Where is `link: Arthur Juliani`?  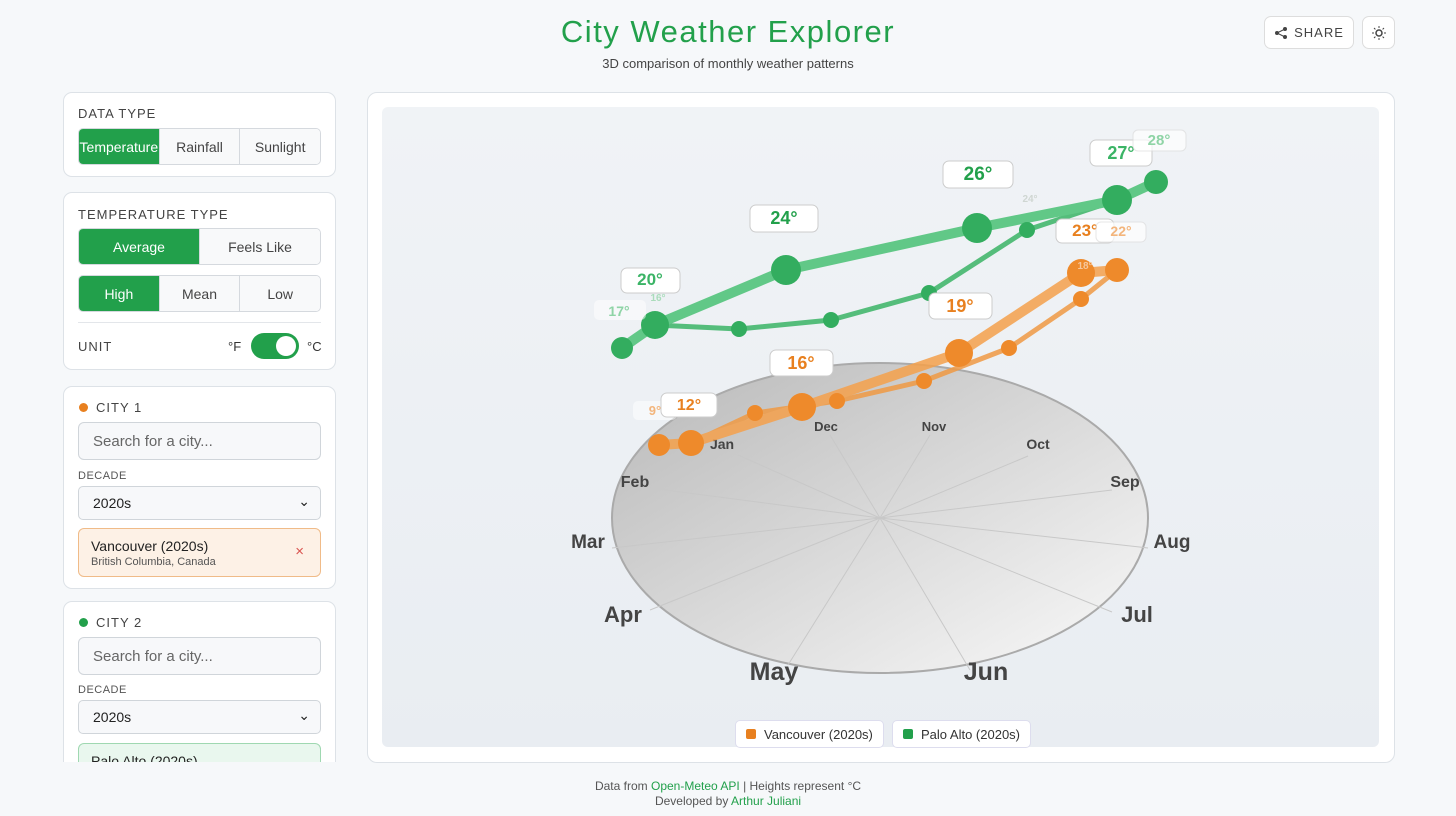 link: Arthur Juliani is located at coordinates (766, 801).